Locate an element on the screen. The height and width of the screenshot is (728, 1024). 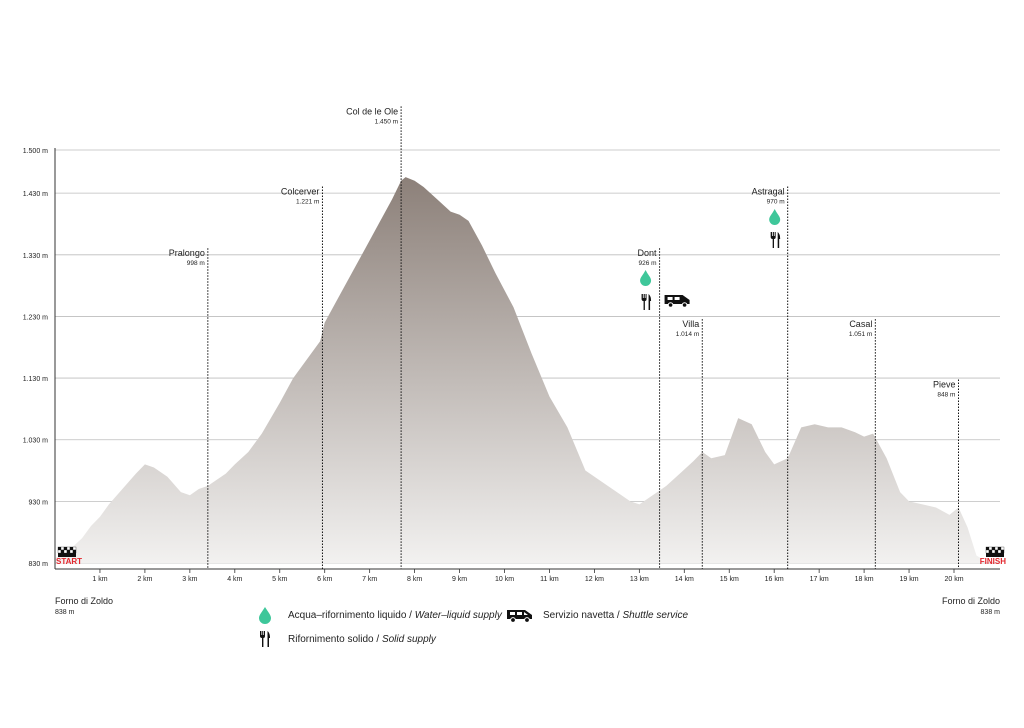
waypoint-name: Astragal is located at coordinates (768, 192).